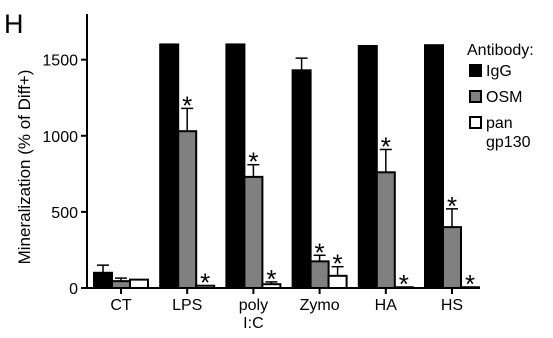 This screenshot has width=553, height=338. I want to click on y-tick-label: 500, so click(64, 213).